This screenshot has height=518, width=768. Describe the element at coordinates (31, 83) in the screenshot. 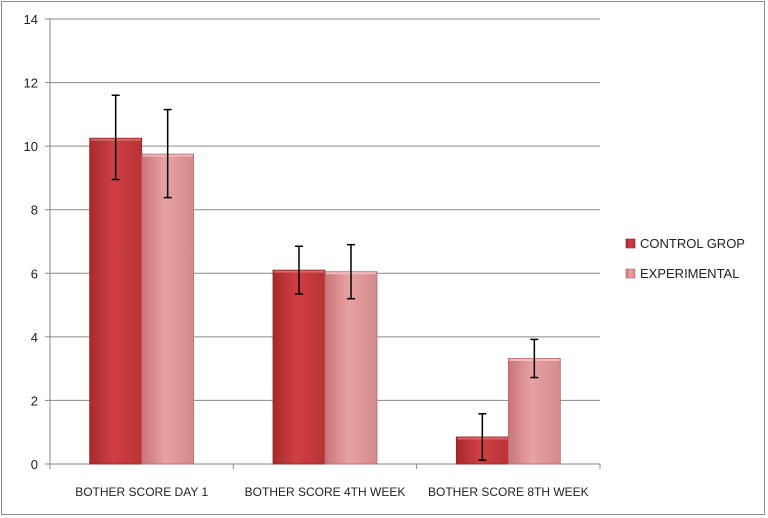

I see `y-tick-label: 12` at that location.